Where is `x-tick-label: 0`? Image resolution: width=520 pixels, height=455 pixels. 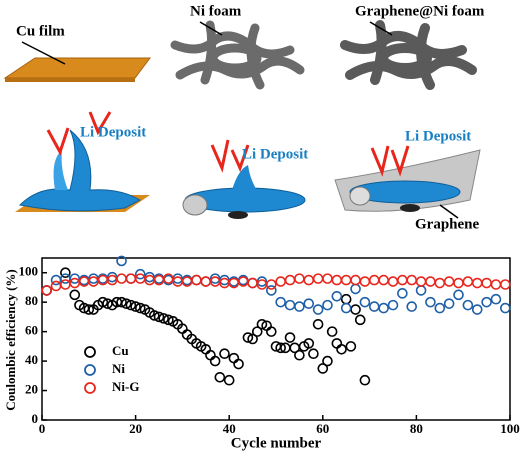 x-tick-label: 0 is located at coordinates (42, 428).